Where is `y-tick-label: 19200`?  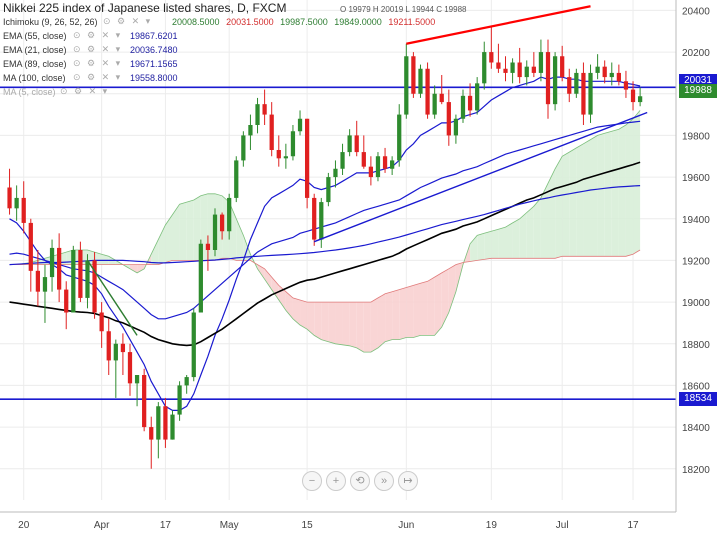 y-tick-label: 19200 is located at coordinates (696, 261).